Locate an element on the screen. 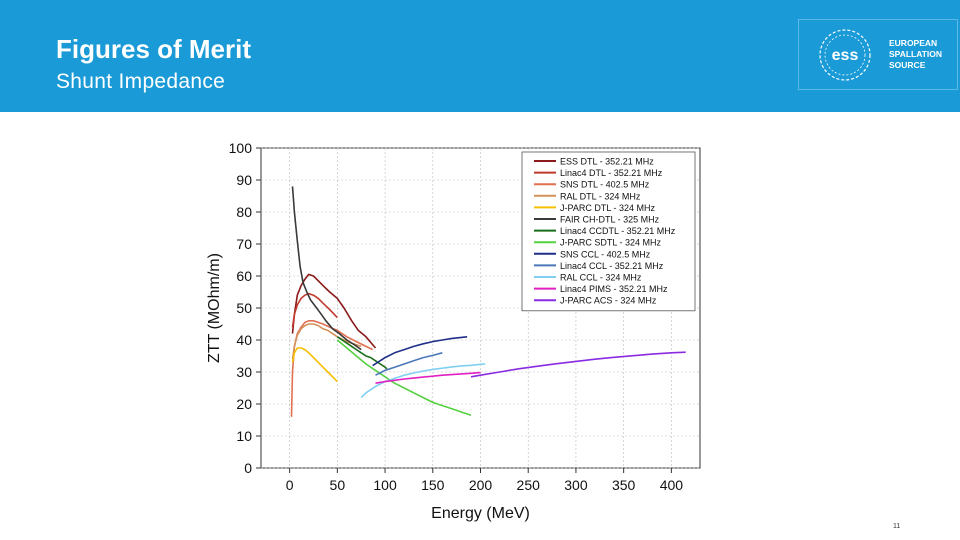 The width and height of the screenshot is (960, 540). ess-logo: ess EUROPEAN SPALLATION SOURCE is located at coordinates (878, 54).